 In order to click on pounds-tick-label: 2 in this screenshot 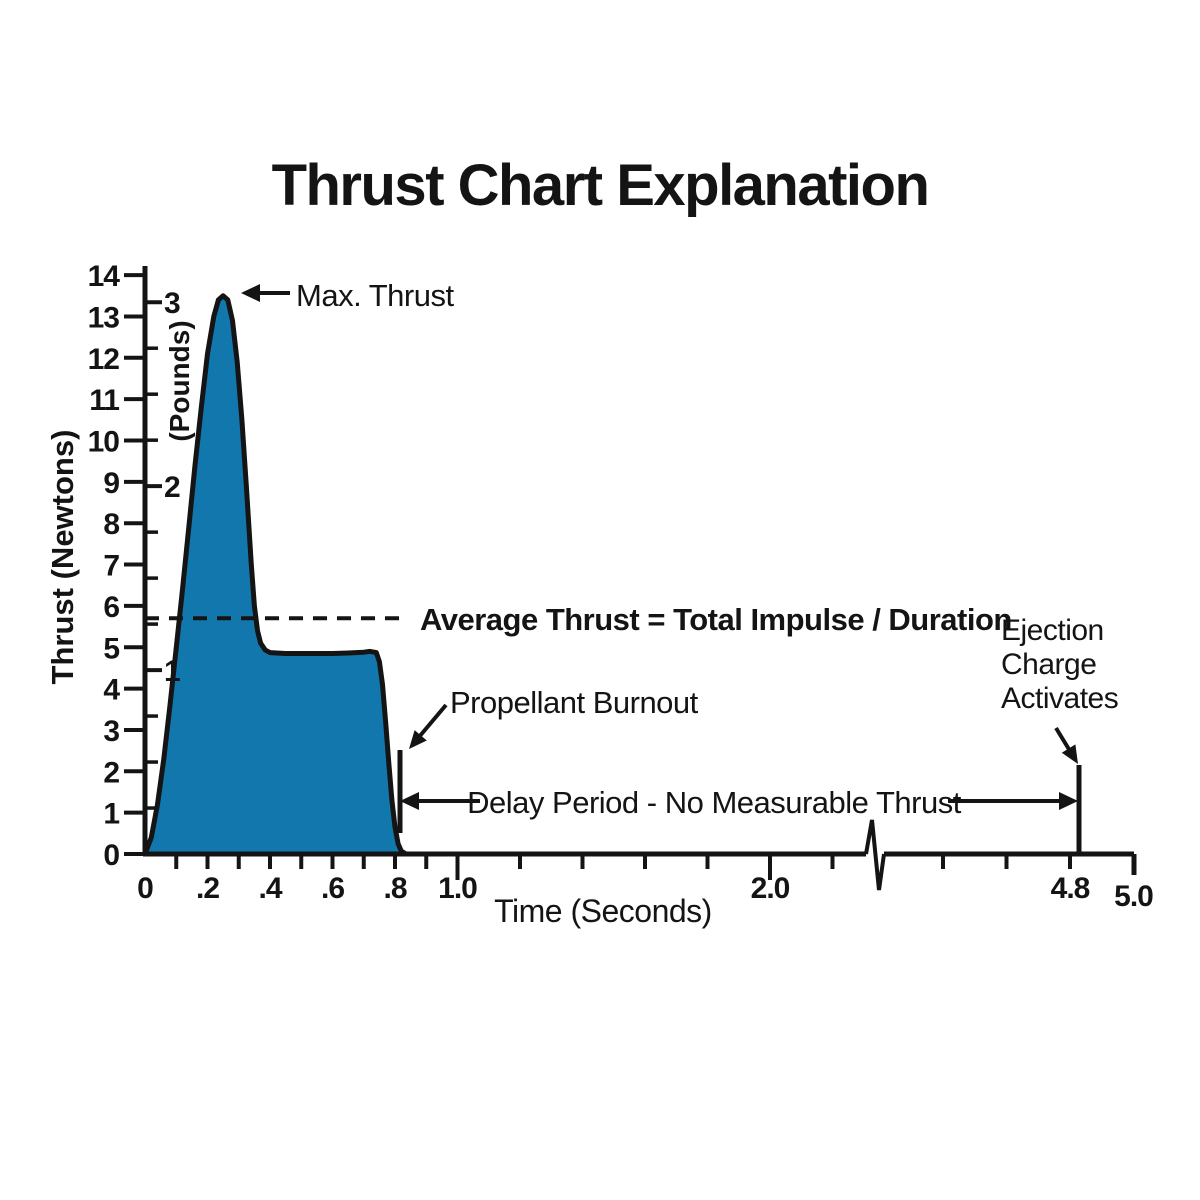, I will do `click(172, 487)`.